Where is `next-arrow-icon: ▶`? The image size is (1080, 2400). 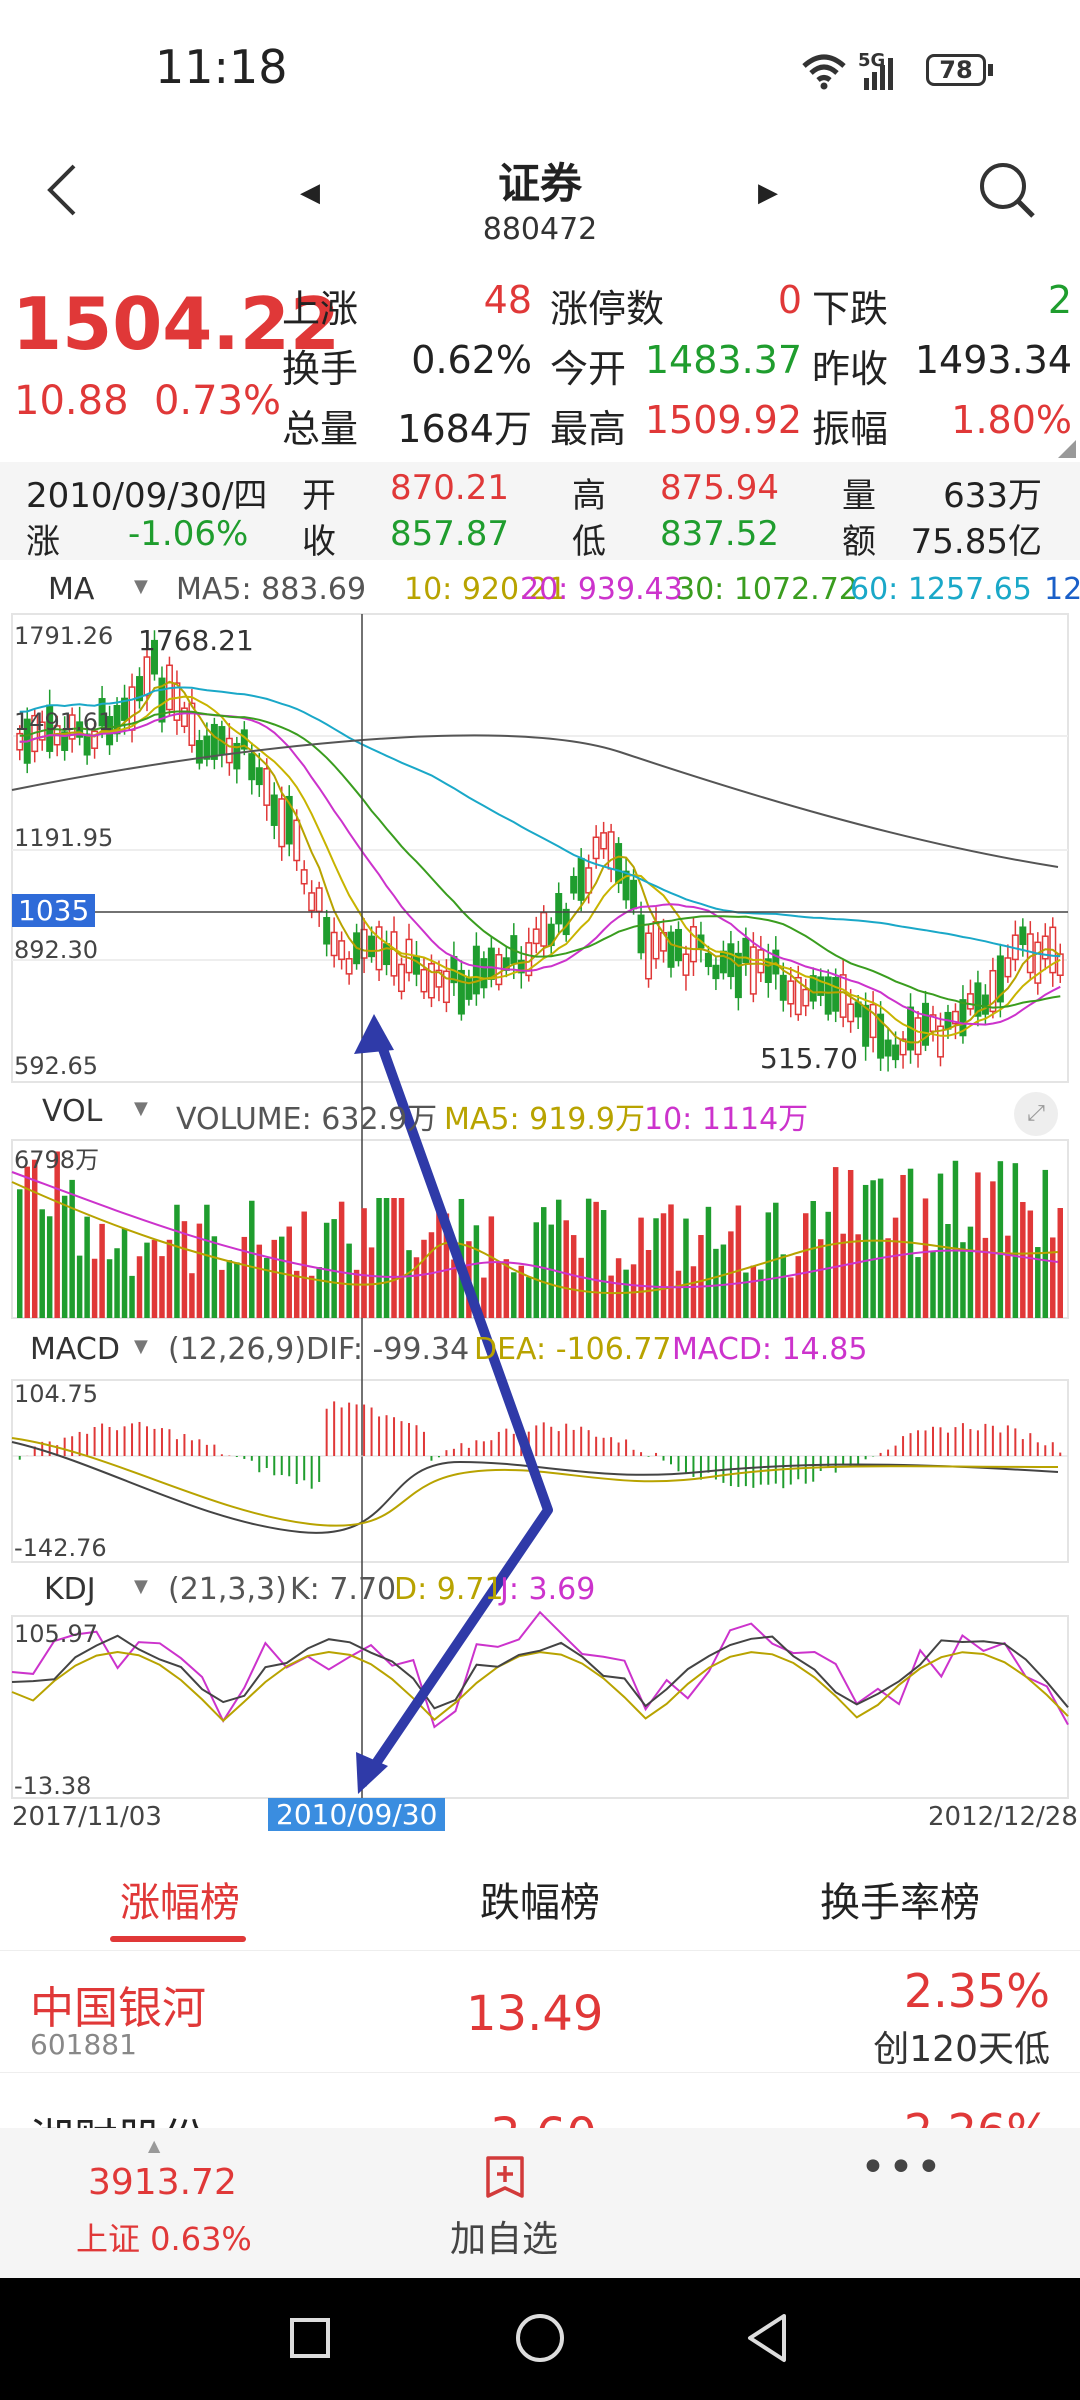 next-arrow-icon: ▶ is located at coordinates (768, 193).